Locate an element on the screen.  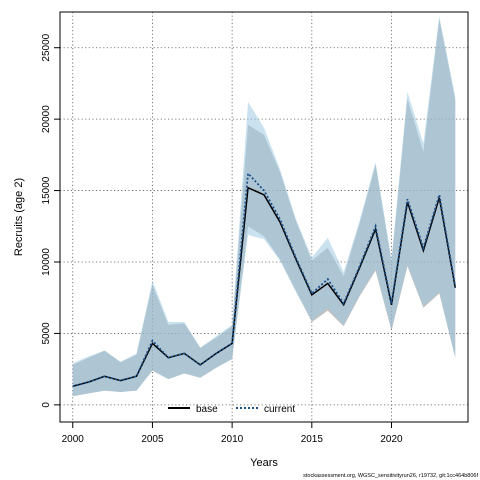
x-tick-label: 2005 is located at coordinates (152, 439).